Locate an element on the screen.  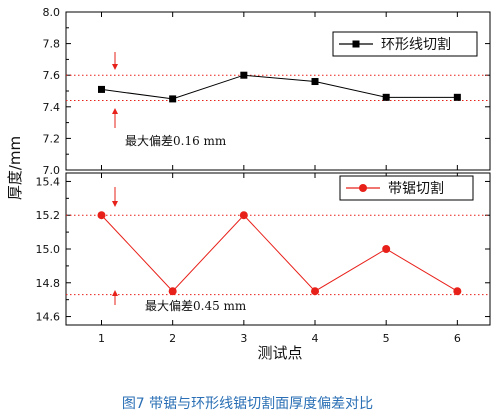
y-tick-label: 7.6 is located at coordinates (52, 75).